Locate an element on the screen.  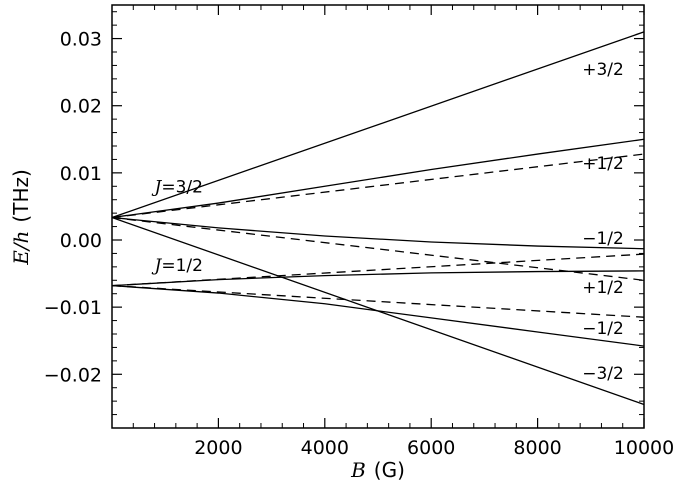
x-tick-label: 10000 is located at coordinates (644, 448).